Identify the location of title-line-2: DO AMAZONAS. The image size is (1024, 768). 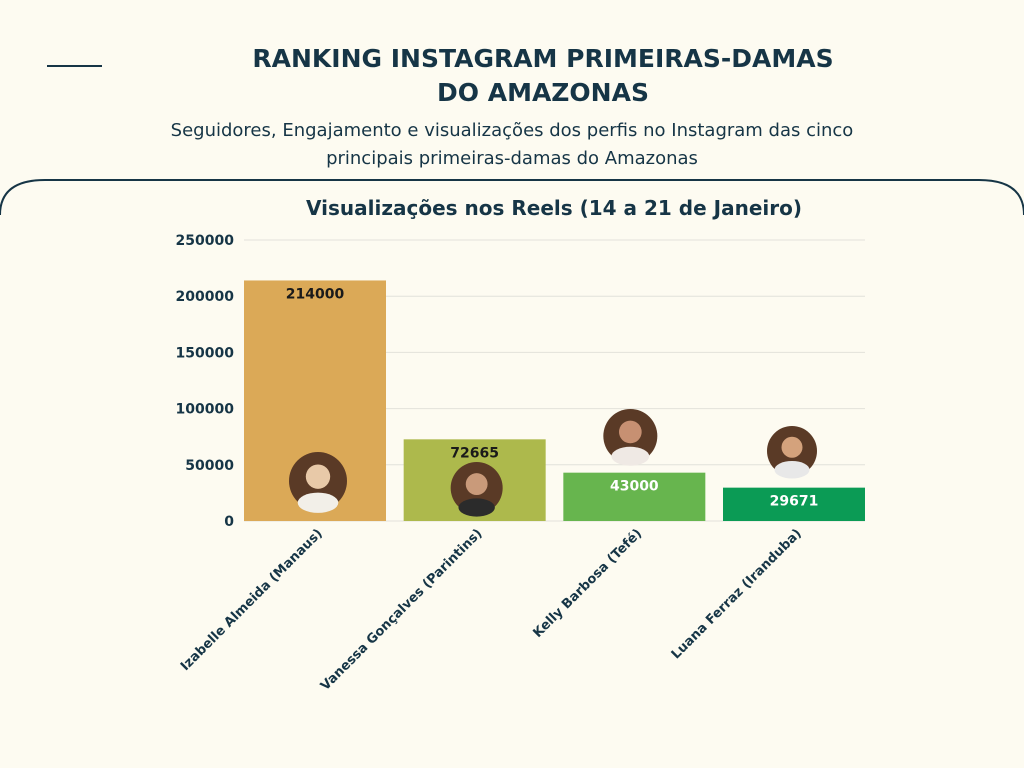
(543, 92).